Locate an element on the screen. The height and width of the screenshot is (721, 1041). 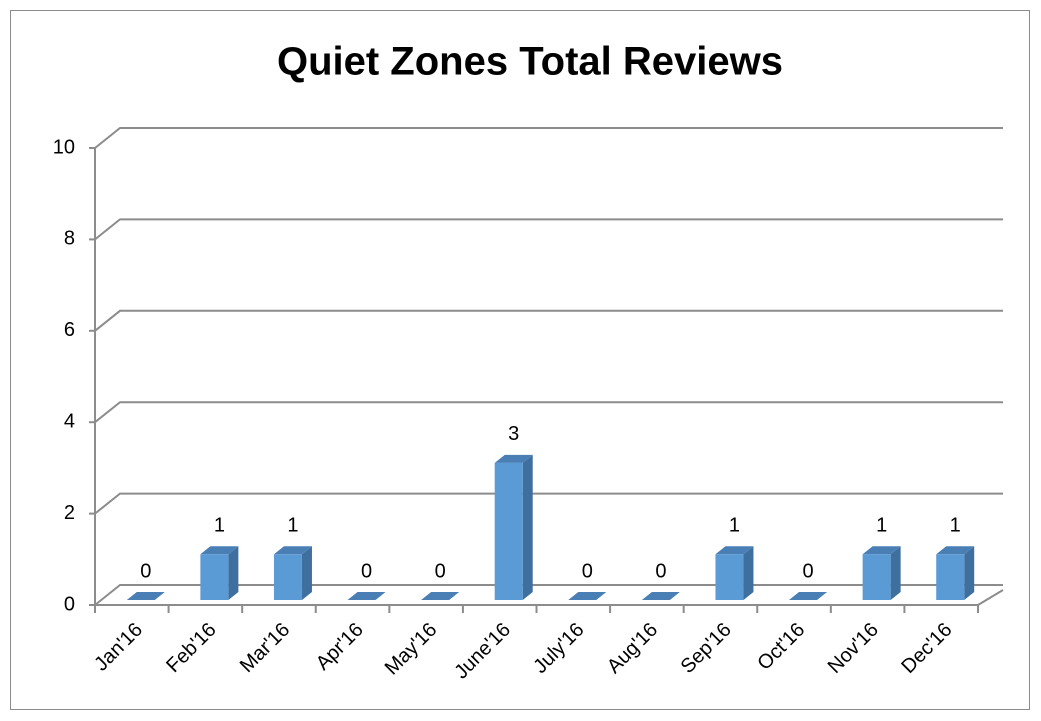
y-tick-label: 10 is located at coordinates (64, 147).